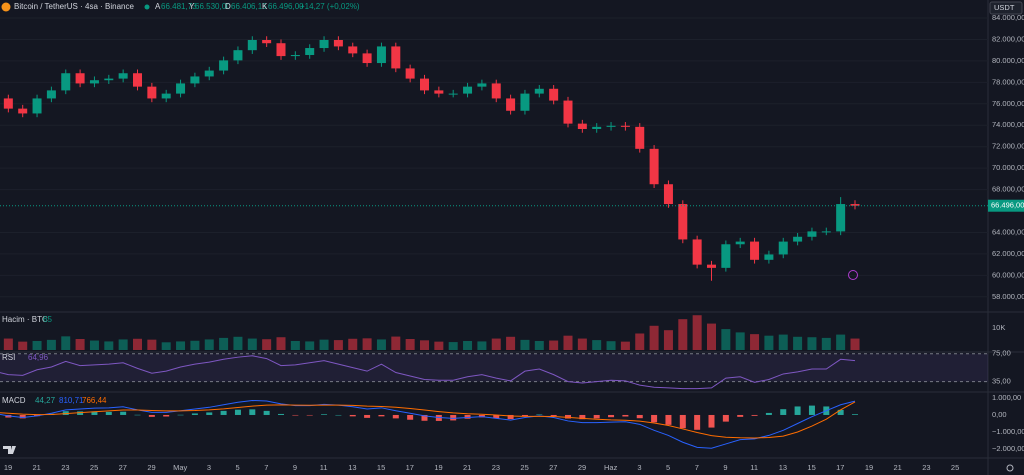  Describe the element at coordinates (249, 6) in the screenshot. I see `low-value: 66.406,15` at that location.